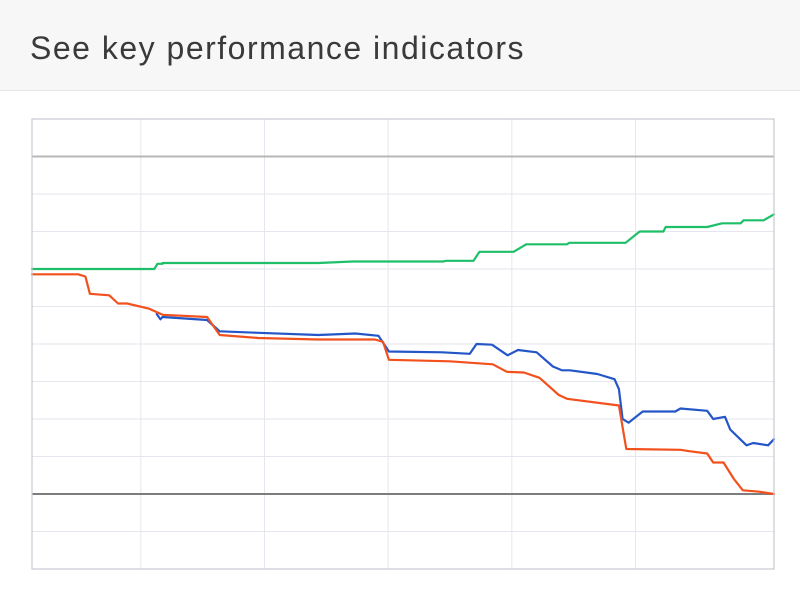 This screenshot has width=800, height=600. What do you see at coordinates (277, 48) in the screenshot?
I see `page-title: See key performance indicators` at bounding box center [277, 48].